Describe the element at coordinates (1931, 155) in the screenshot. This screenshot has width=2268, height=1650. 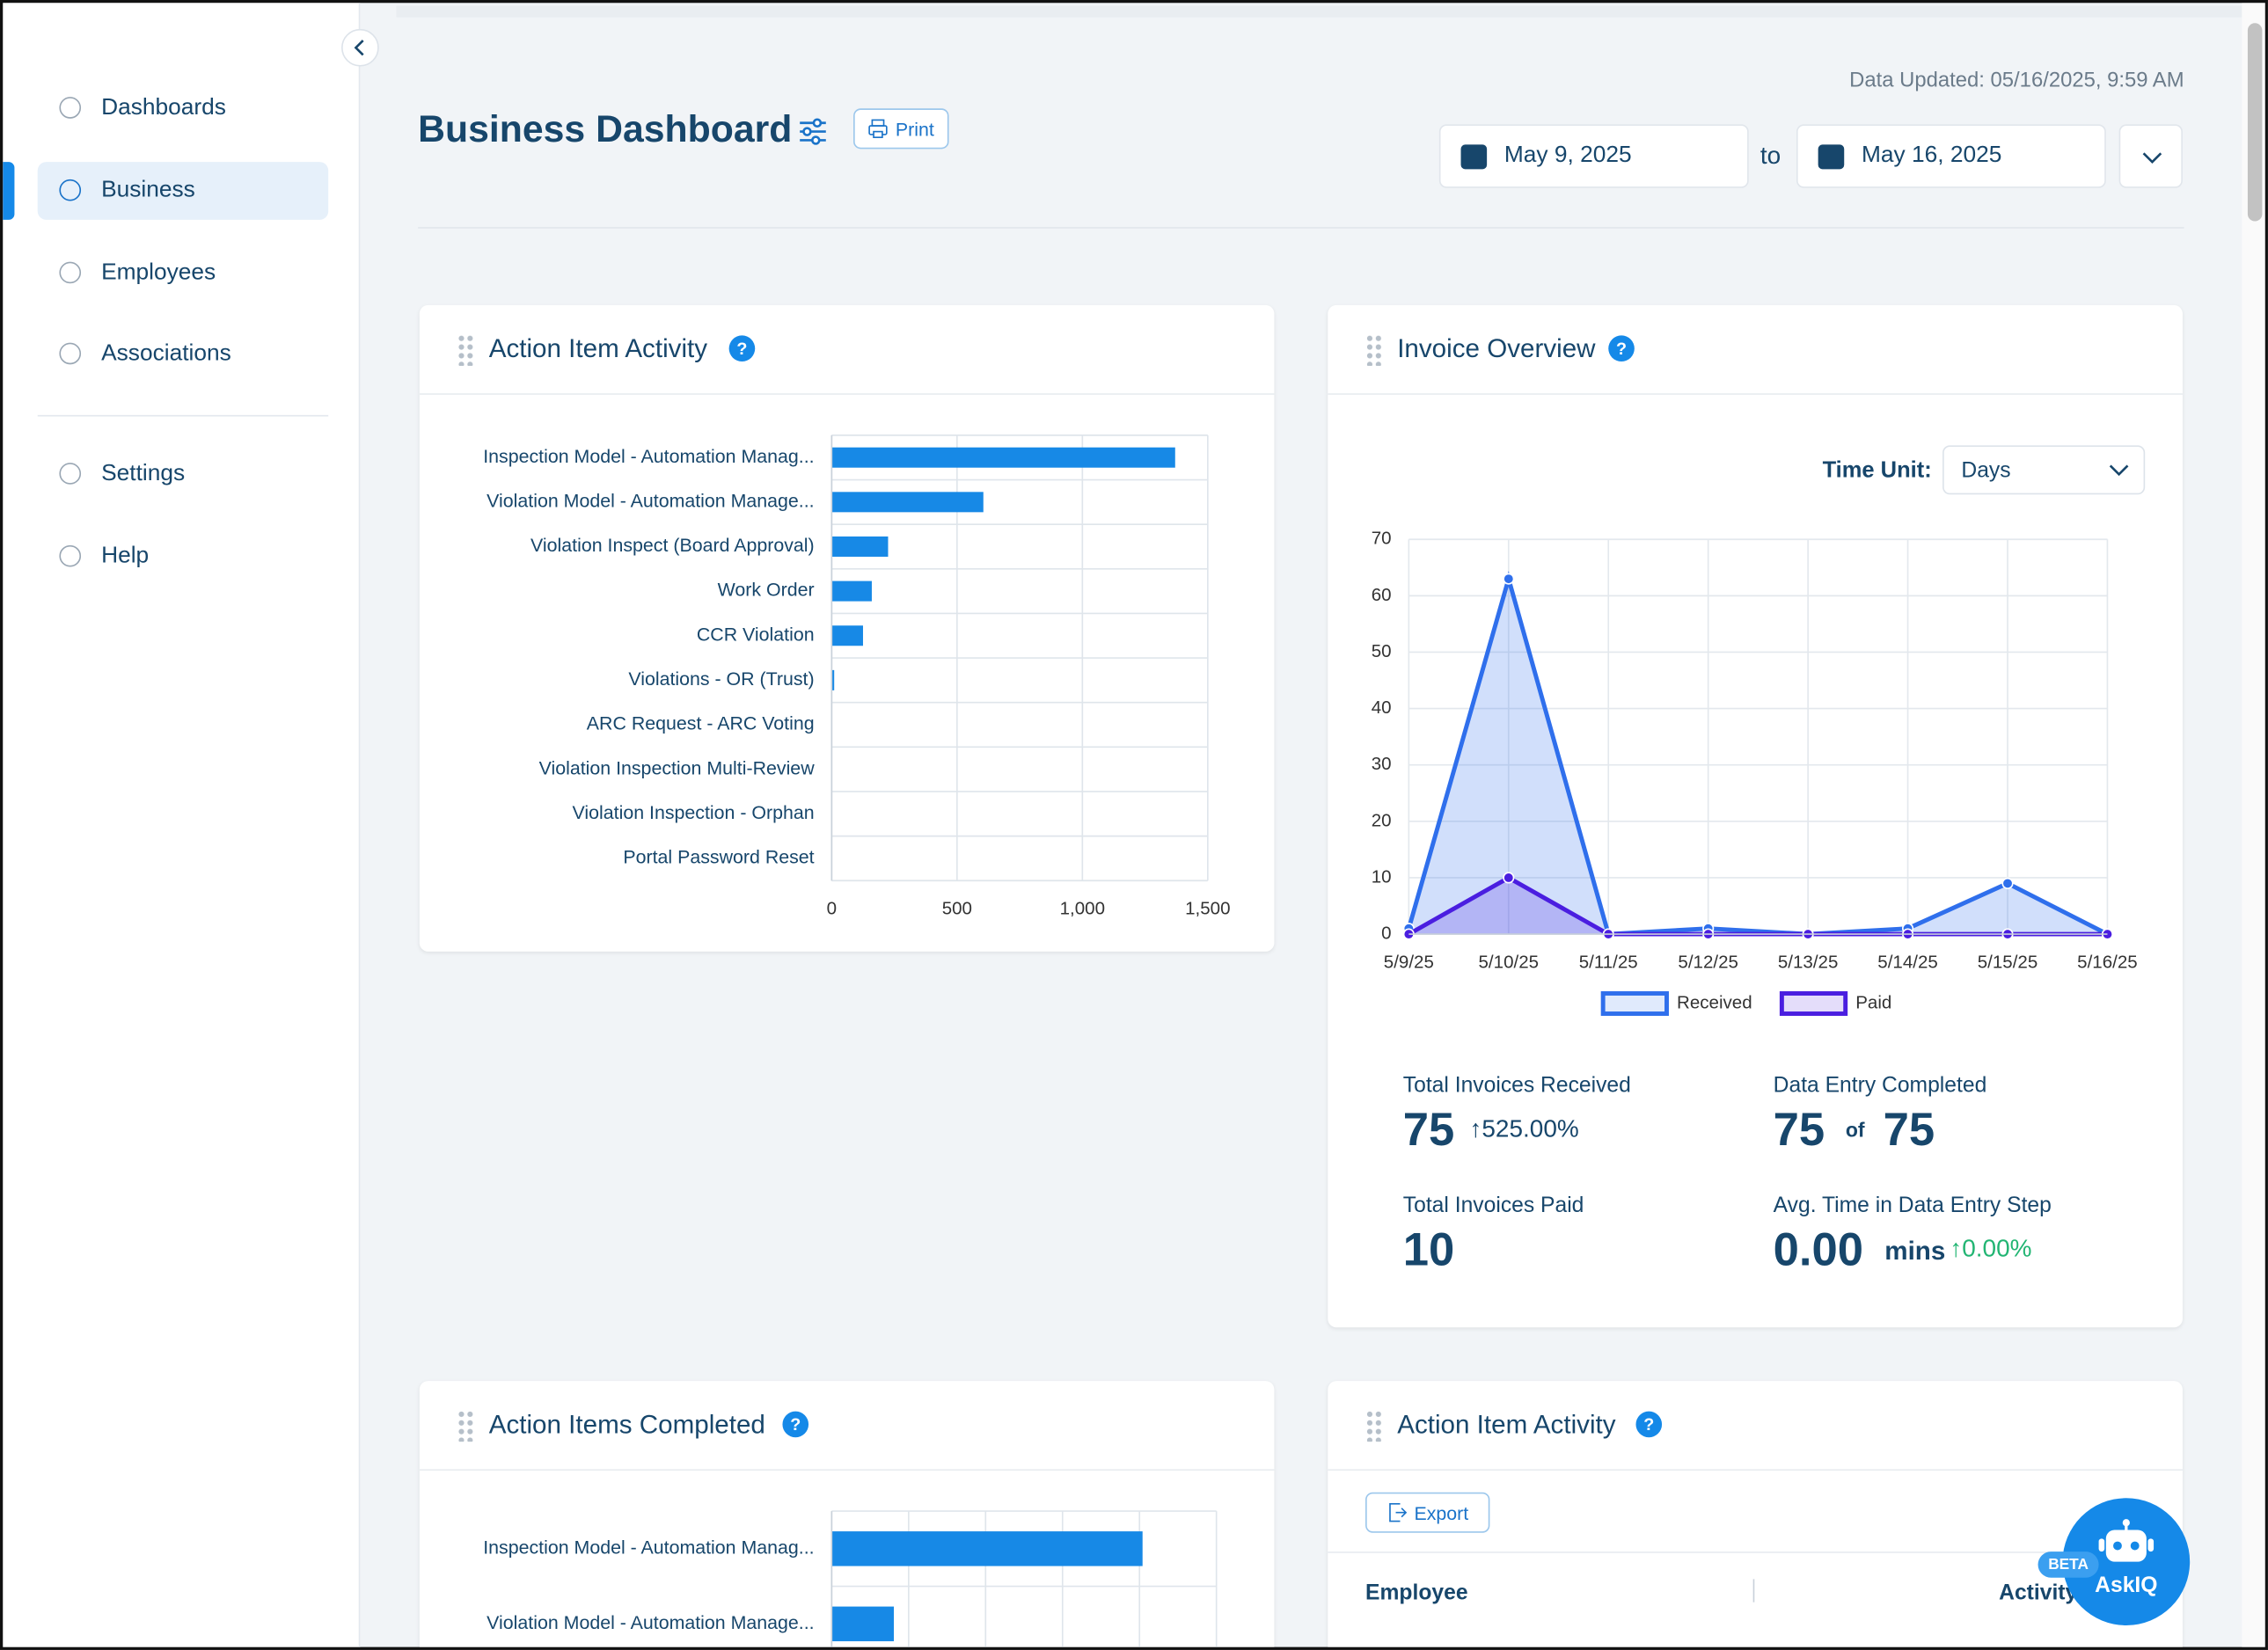
I see `date-to-text: May 16, 2025` at that location.